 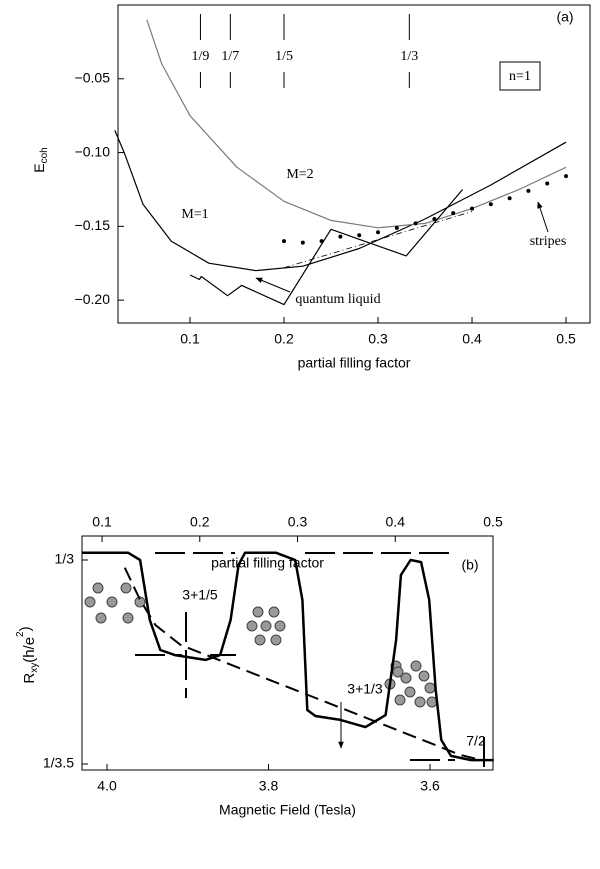 I want to click on annotation: 7/2, so click(x=476, y=741).